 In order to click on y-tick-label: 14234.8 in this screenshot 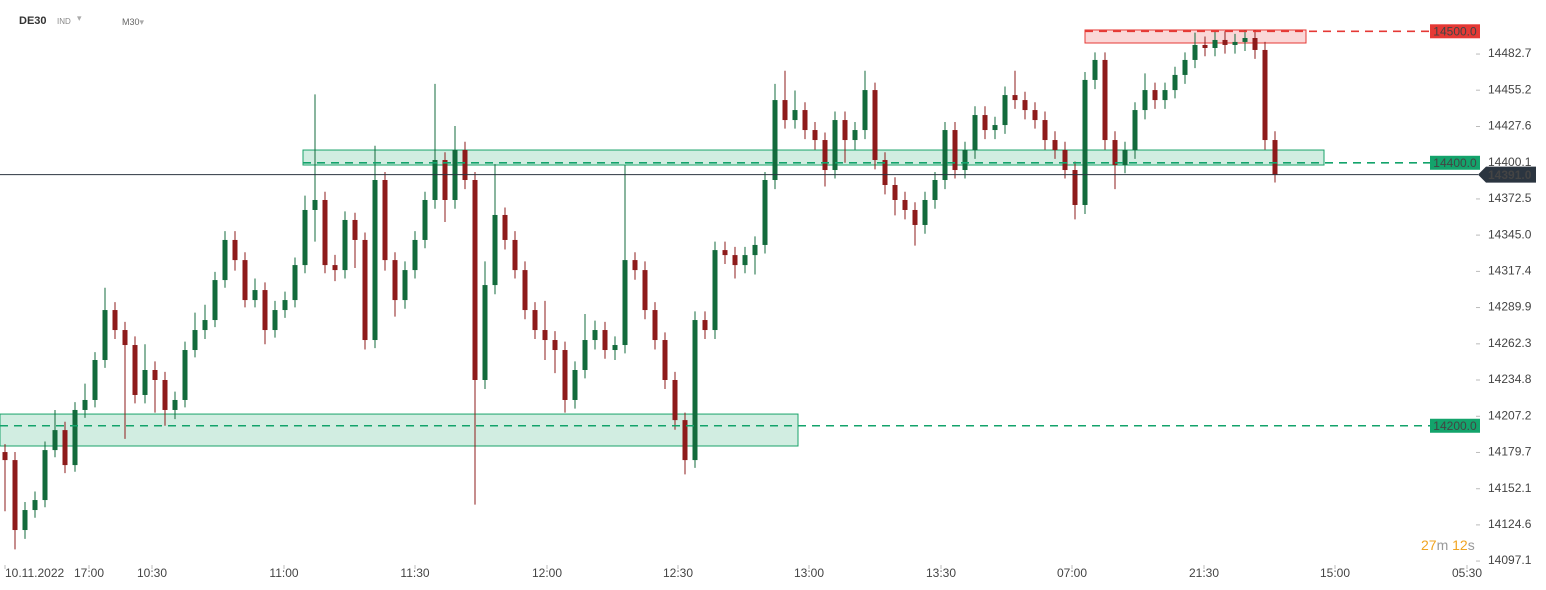, I will do `click(1510, 379)`.